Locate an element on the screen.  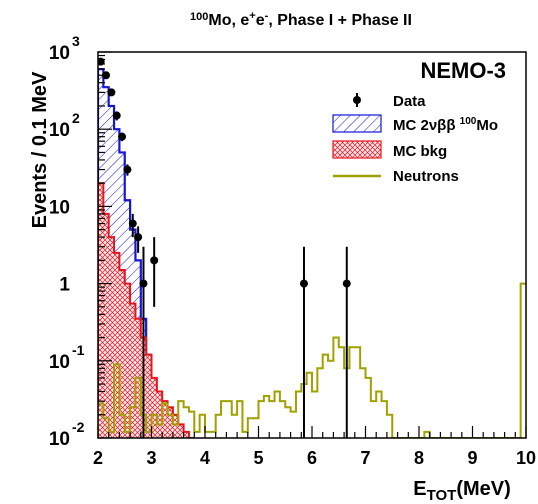
legend-item-neutrons: Neutrons is located at coordinates (396, 176).